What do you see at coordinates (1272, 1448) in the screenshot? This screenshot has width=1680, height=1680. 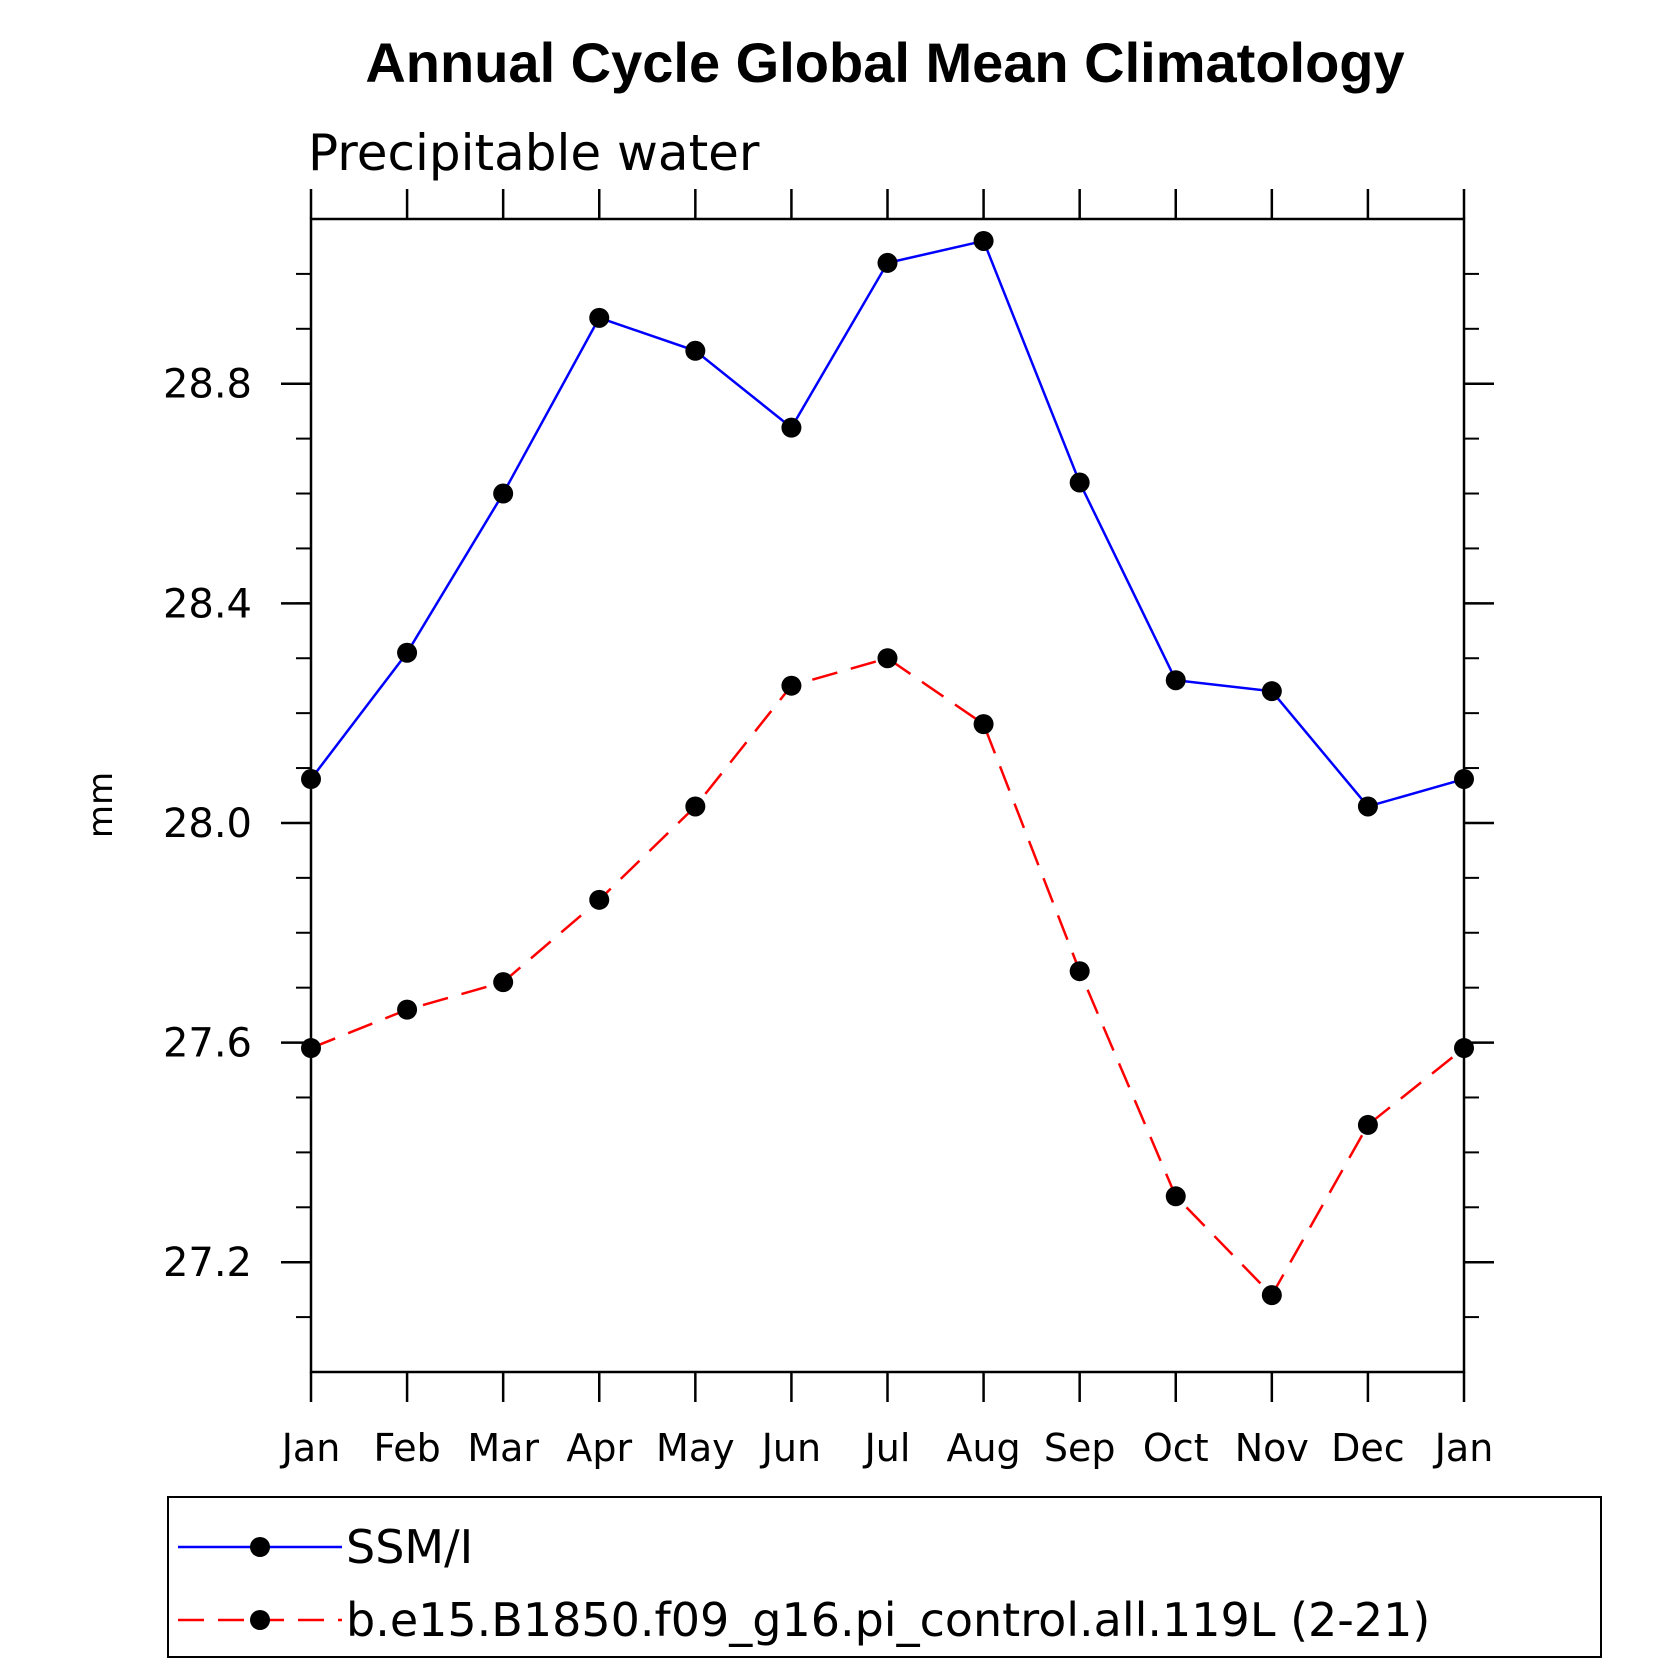 I see `x-tick-label: Nov` at bounding box center [1272, 1448].